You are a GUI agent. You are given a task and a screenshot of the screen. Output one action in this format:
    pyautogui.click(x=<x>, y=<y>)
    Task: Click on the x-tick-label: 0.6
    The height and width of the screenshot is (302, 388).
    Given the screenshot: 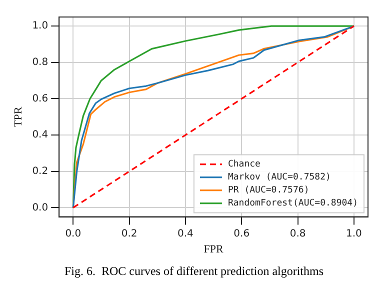 What is the action you would take?
    pyautogui.click(x=242, y=234)
    